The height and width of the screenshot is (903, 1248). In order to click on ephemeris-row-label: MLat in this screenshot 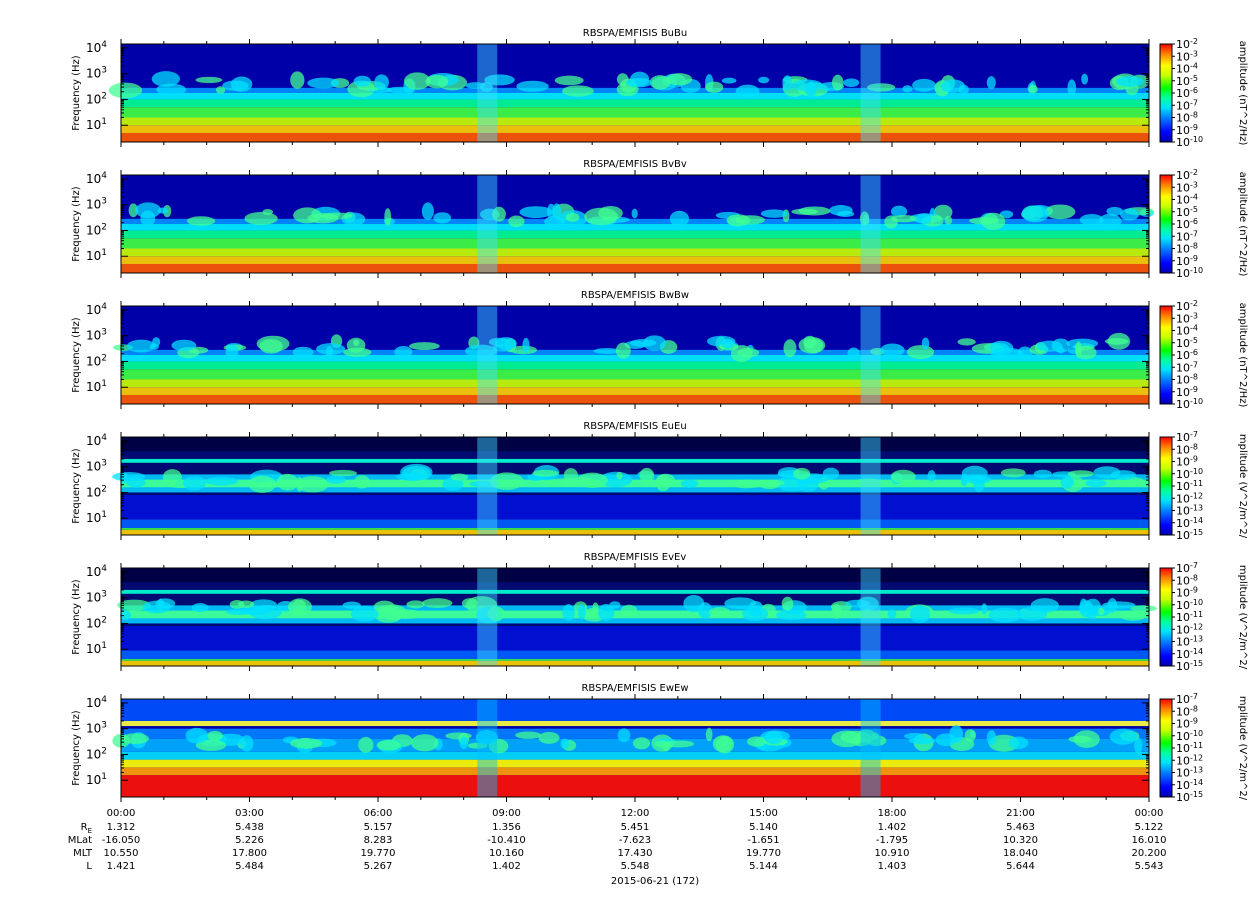, I will do `click(80, 840)`.